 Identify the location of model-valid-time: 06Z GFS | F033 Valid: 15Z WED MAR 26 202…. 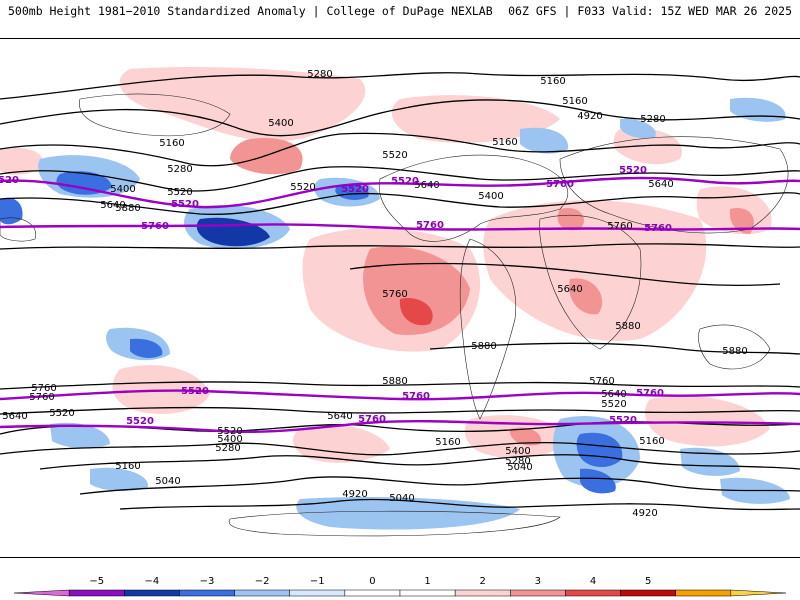
(650, 11).